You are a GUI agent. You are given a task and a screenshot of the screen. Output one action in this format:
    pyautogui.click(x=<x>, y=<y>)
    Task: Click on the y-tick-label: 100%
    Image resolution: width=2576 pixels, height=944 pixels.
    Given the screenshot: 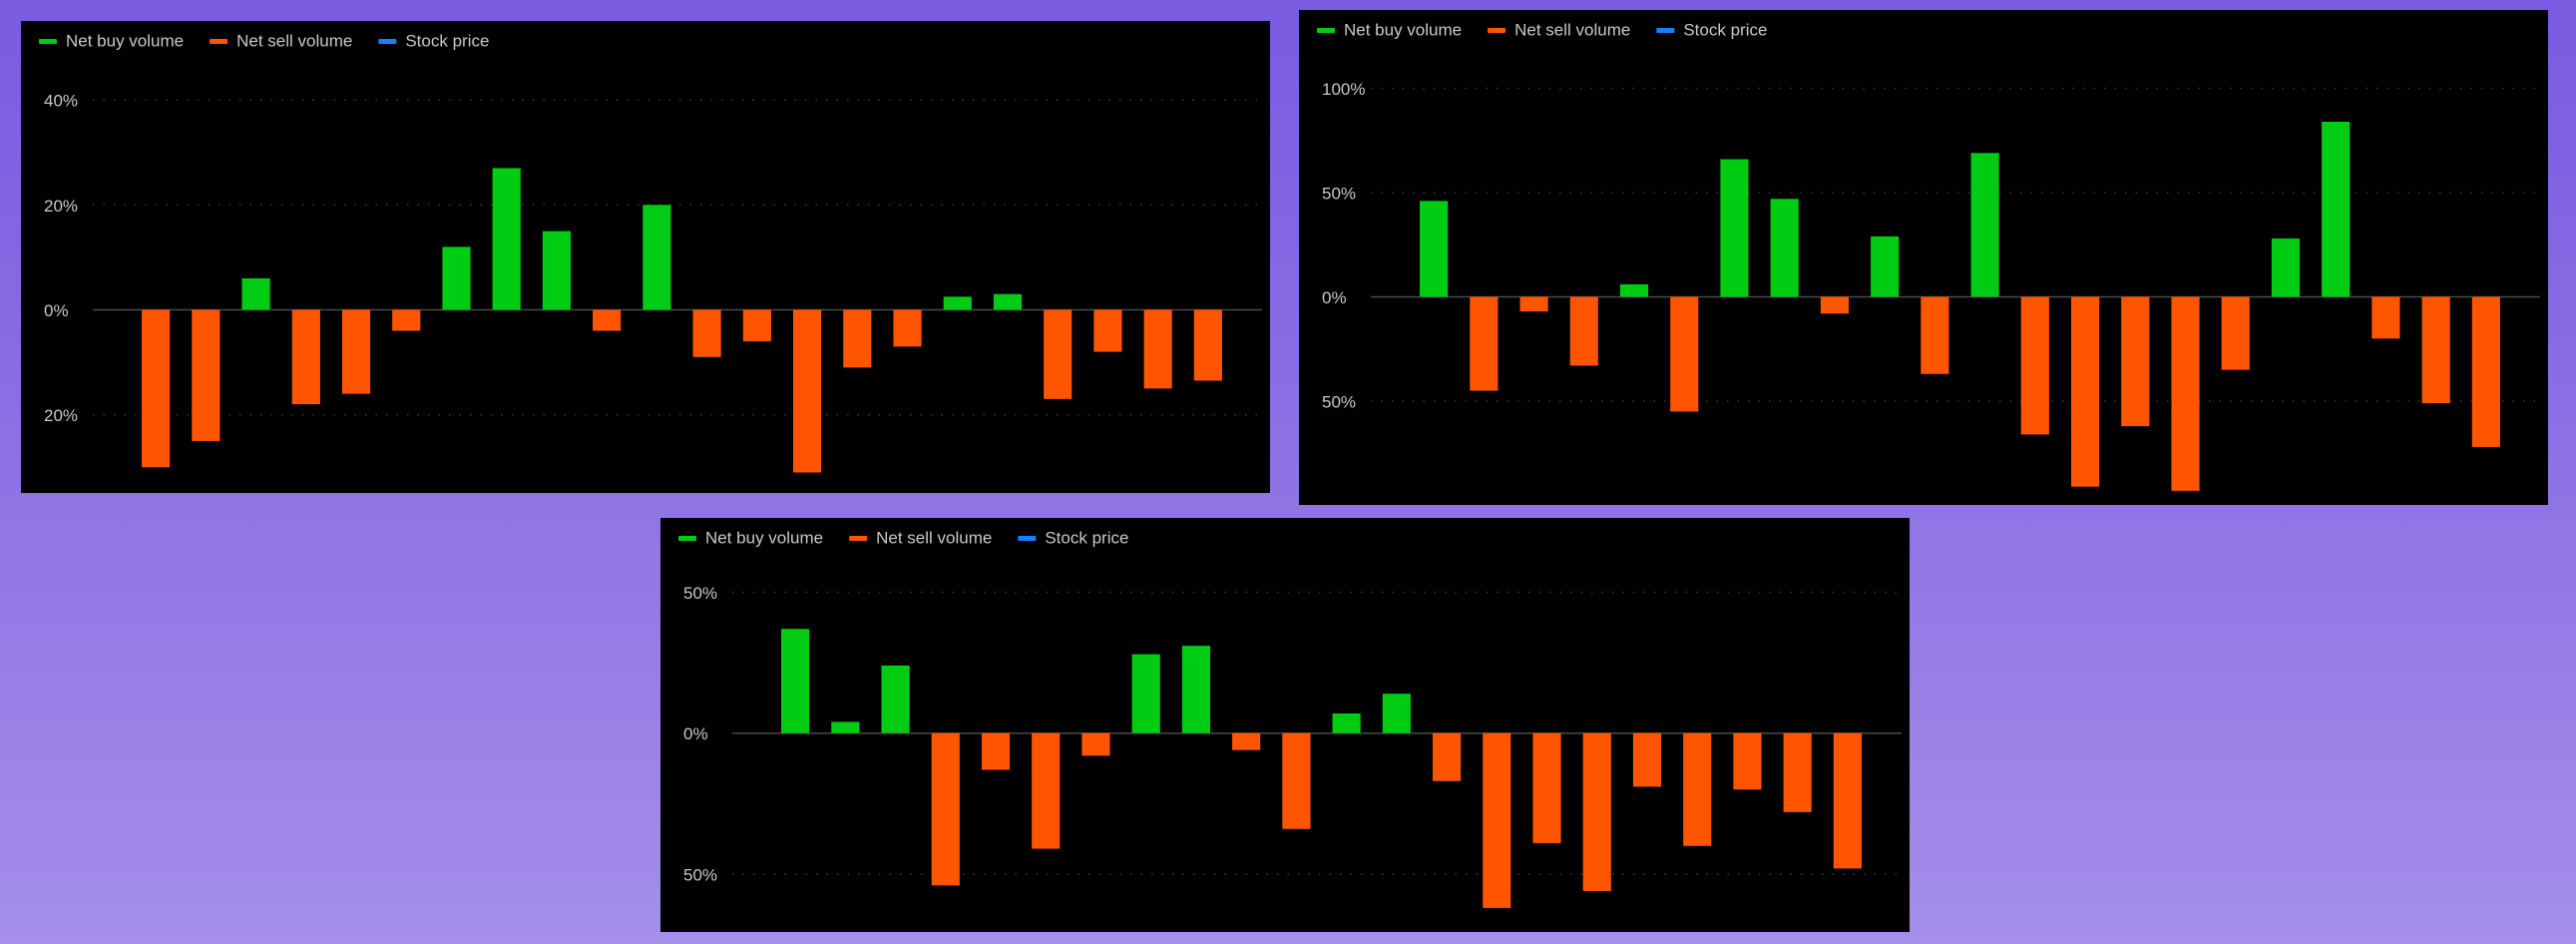 What is the action you would take?
    pyautogui.click(x=1343, y=90)
    